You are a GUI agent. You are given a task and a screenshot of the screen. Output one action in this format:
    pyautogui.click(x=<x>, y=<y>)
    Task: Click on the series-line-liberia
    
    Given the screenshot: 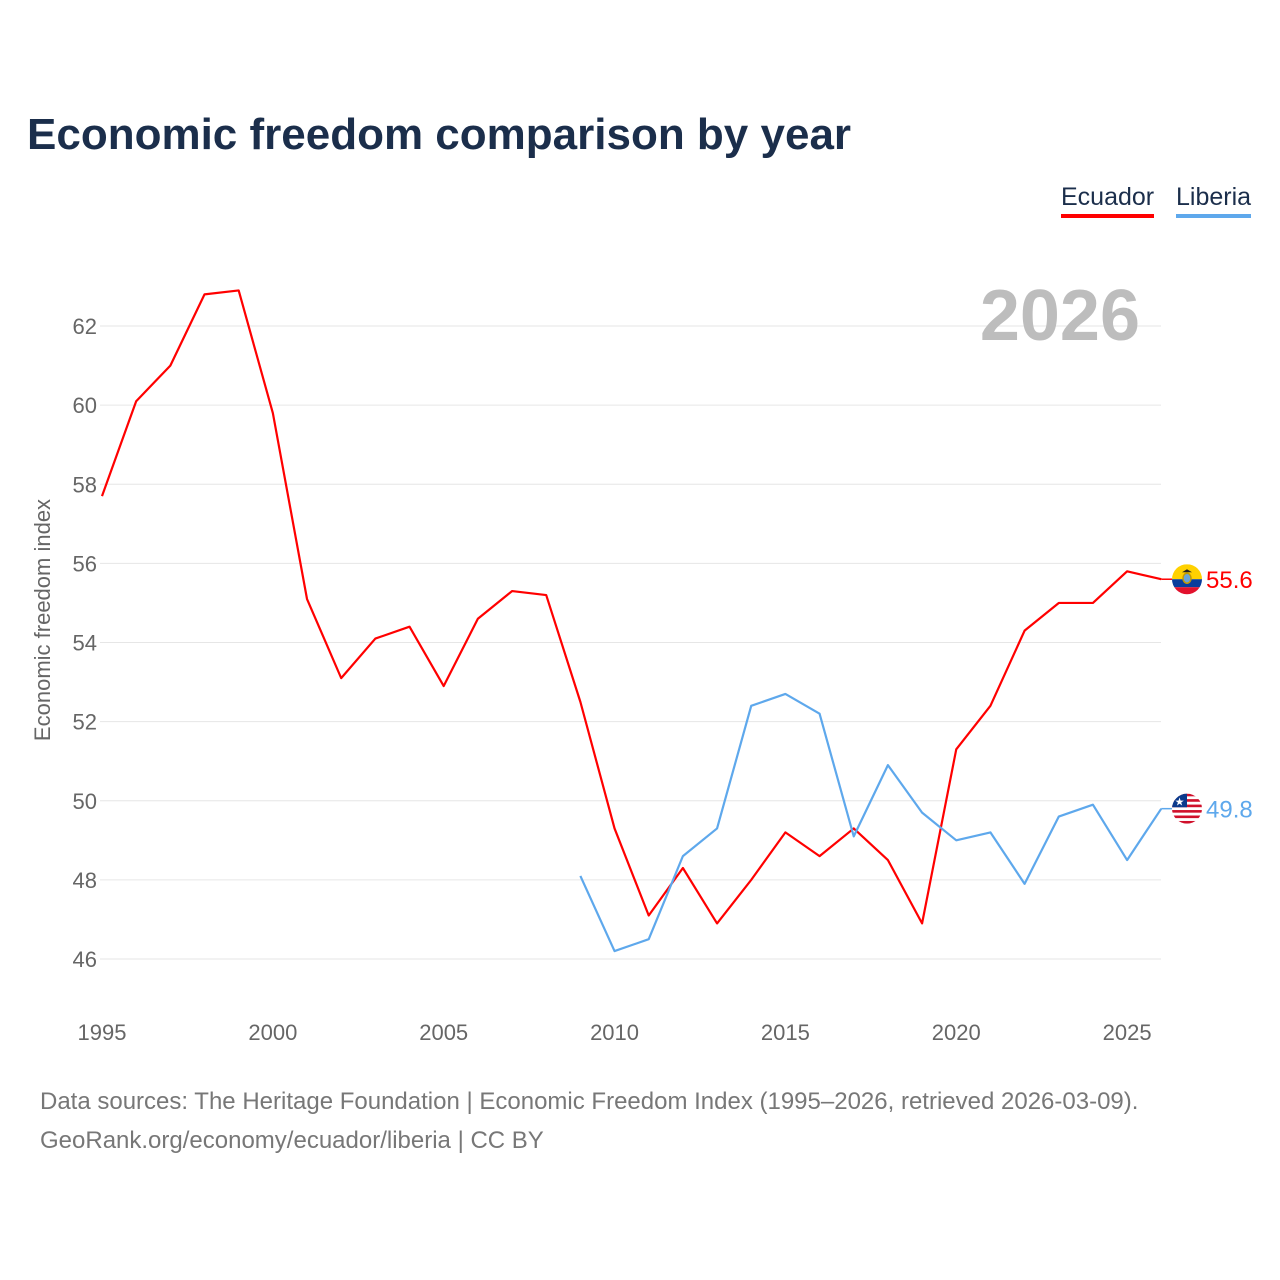 What is the action you would take?
    pyautogui.click(x=871, y=822)
    